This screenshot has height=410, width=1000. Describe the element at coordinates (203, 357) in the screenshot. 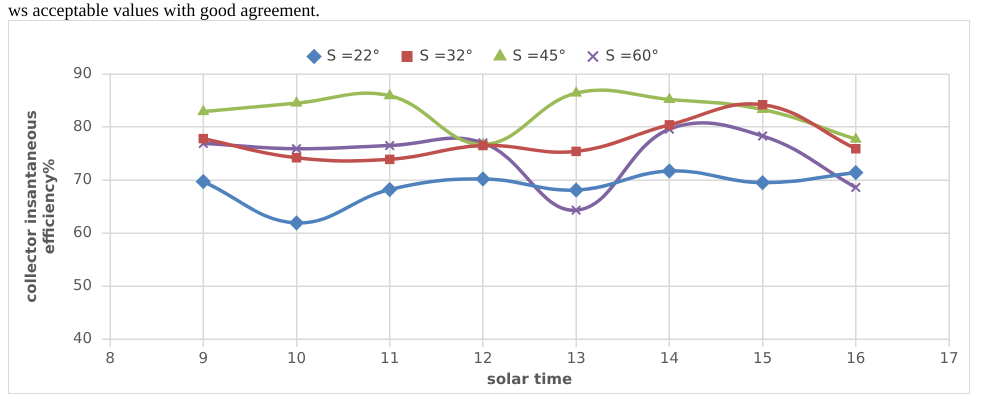

I see `x-tick-label: 9` at that location.